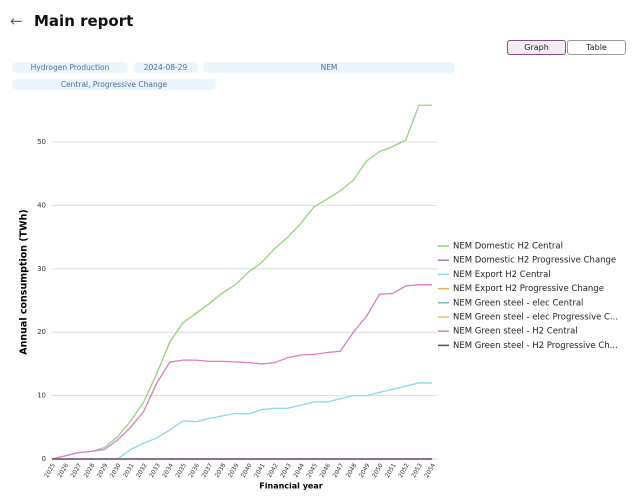 This screenshot has width=639, height=500. What do you see at coordinates (430, 470) in the screenshot?
I see `x-tick-label: 2054` at bounding box center [430, 470].